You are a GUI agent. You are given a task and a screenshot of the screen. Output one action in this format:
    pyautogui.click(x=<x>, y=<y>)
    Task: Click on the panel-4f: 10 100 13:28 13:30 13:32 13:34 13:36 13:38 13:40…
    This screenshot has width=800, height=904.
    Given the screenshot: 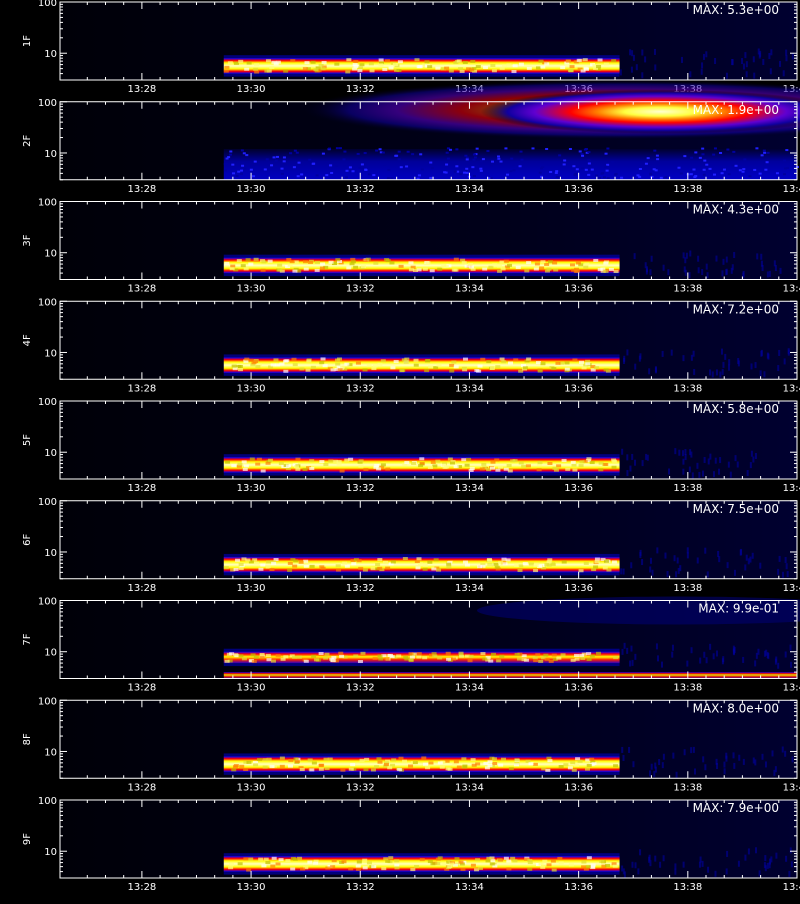 What is the action you would take?
    pyautogui.click(x=411, y=345)
    